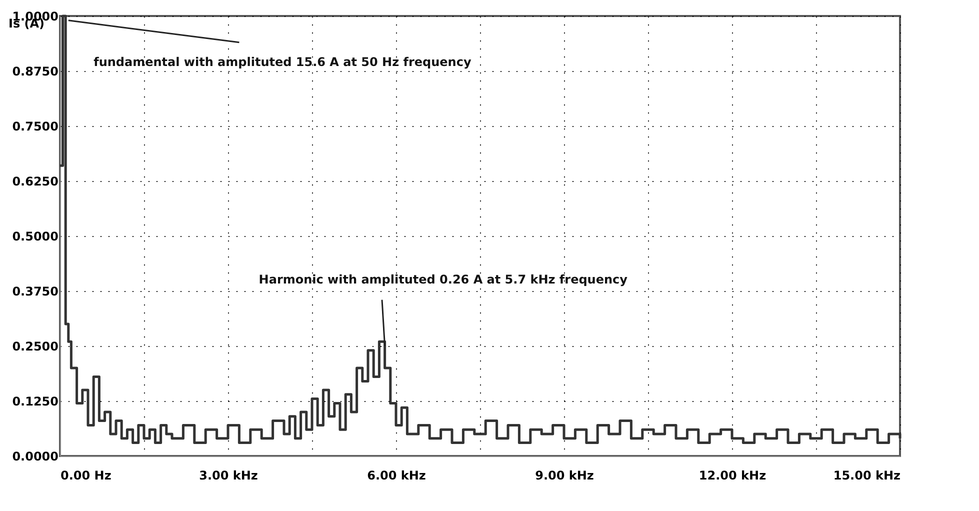 The height and width of the screenshot is (511, 979). I want to click on annotation: Harmonic with amplituted 0.26 A at 5.7 kHz frequency, so click(443, 279).